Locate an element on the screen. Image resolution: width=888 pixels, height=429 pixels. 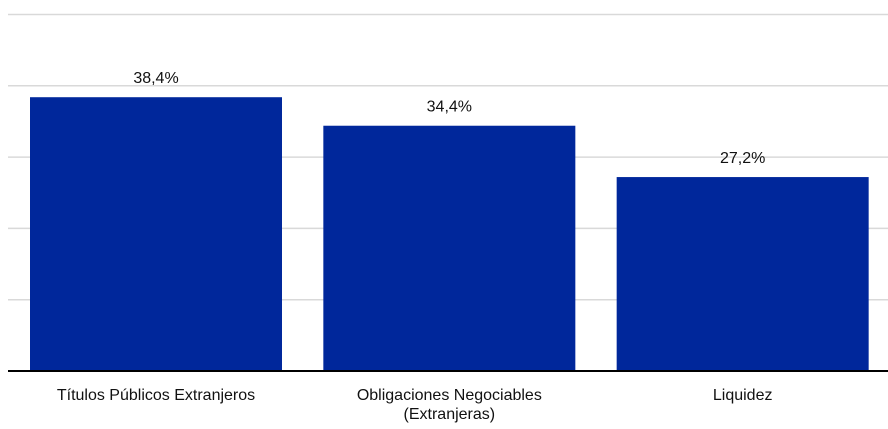
category-label-0: Títulos Públicos Extranjeros is located at coordinates (156, 395).